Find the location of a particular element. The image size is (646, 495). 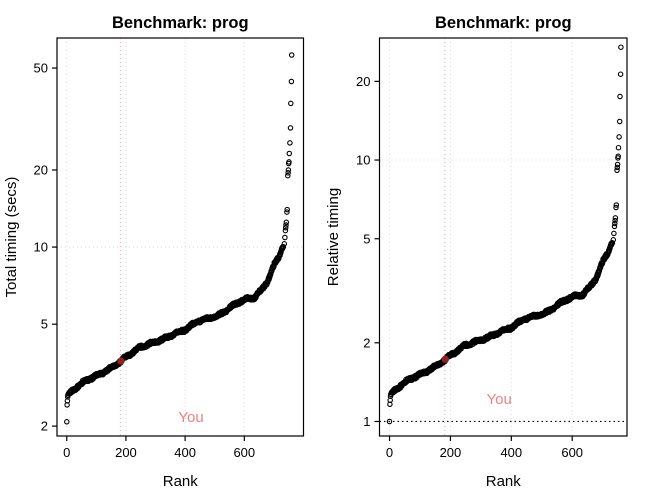

y-tick-label: 1 is located at coordinates (366, 421).